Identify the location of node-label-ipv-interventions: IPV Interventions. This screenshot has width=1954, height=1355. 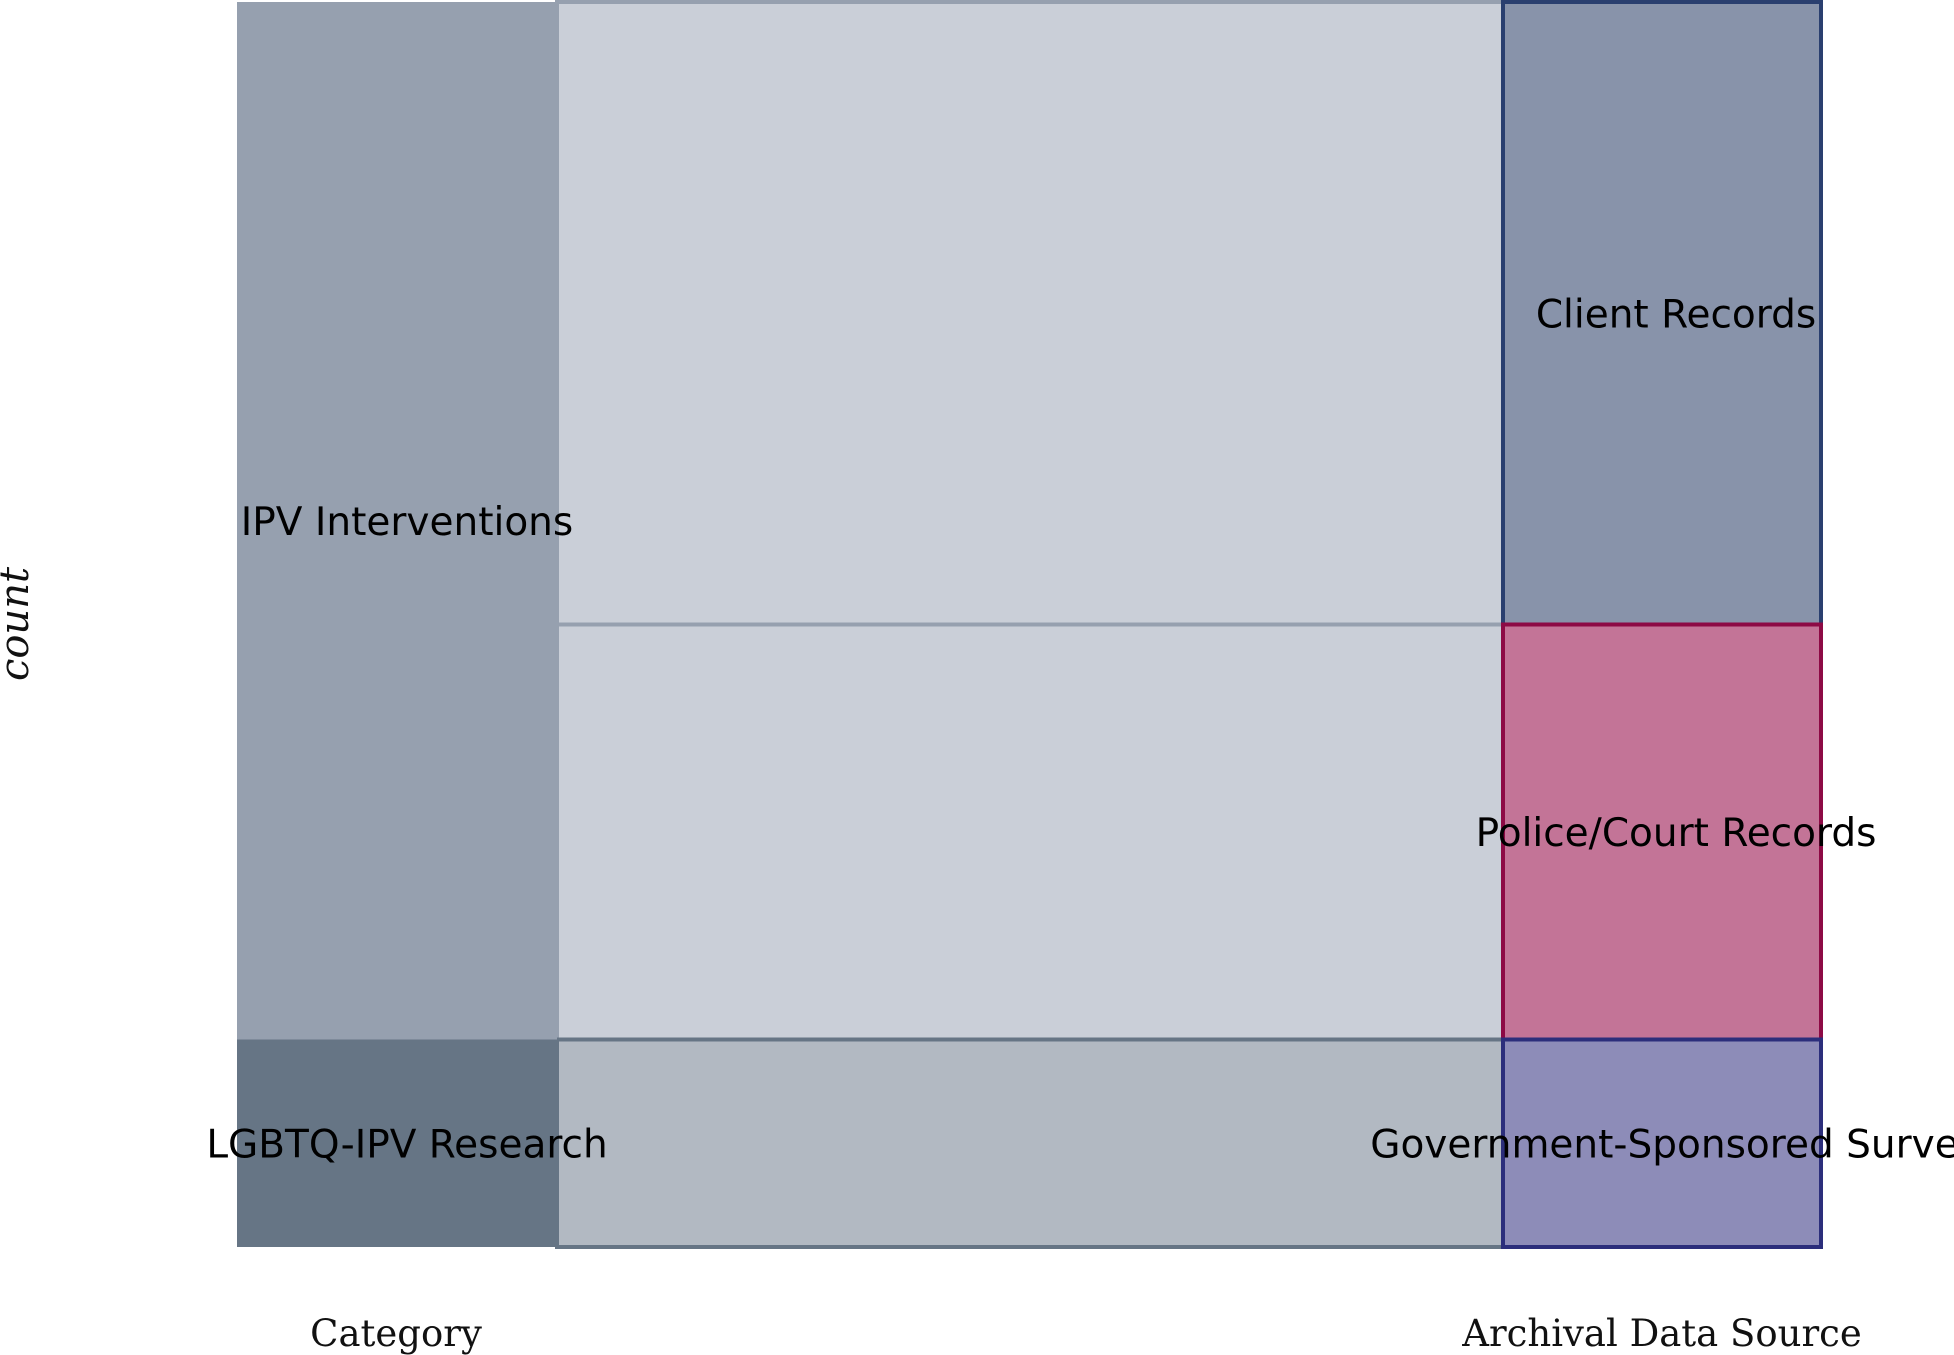
(407, 522).